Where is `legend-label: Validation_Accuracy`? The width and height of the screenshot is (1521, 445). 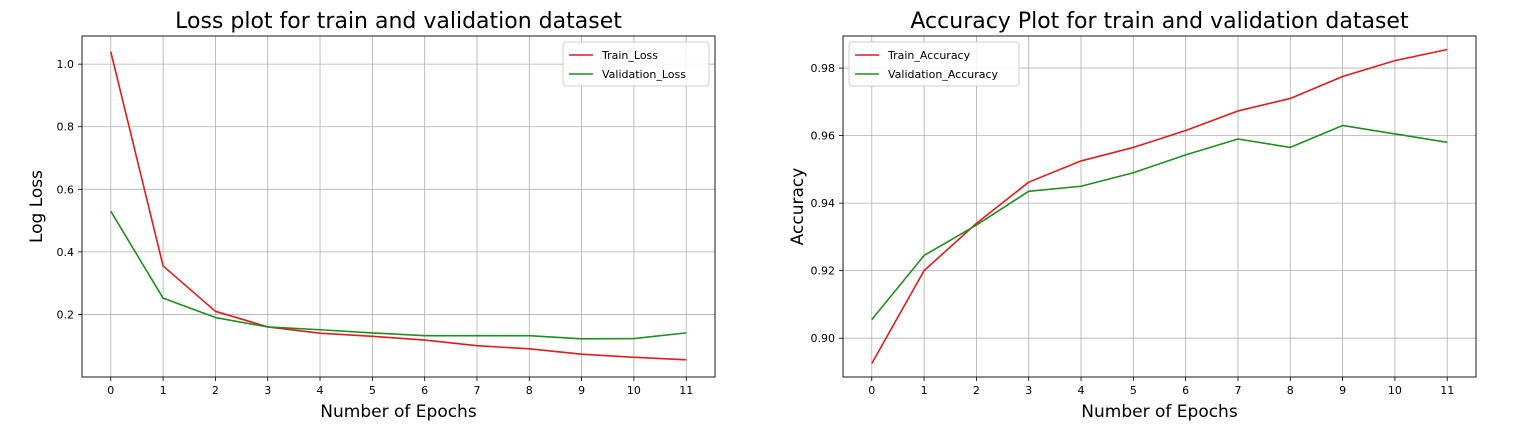 legend-label: Validation_Accuracy is located at coordinates (943, 74).